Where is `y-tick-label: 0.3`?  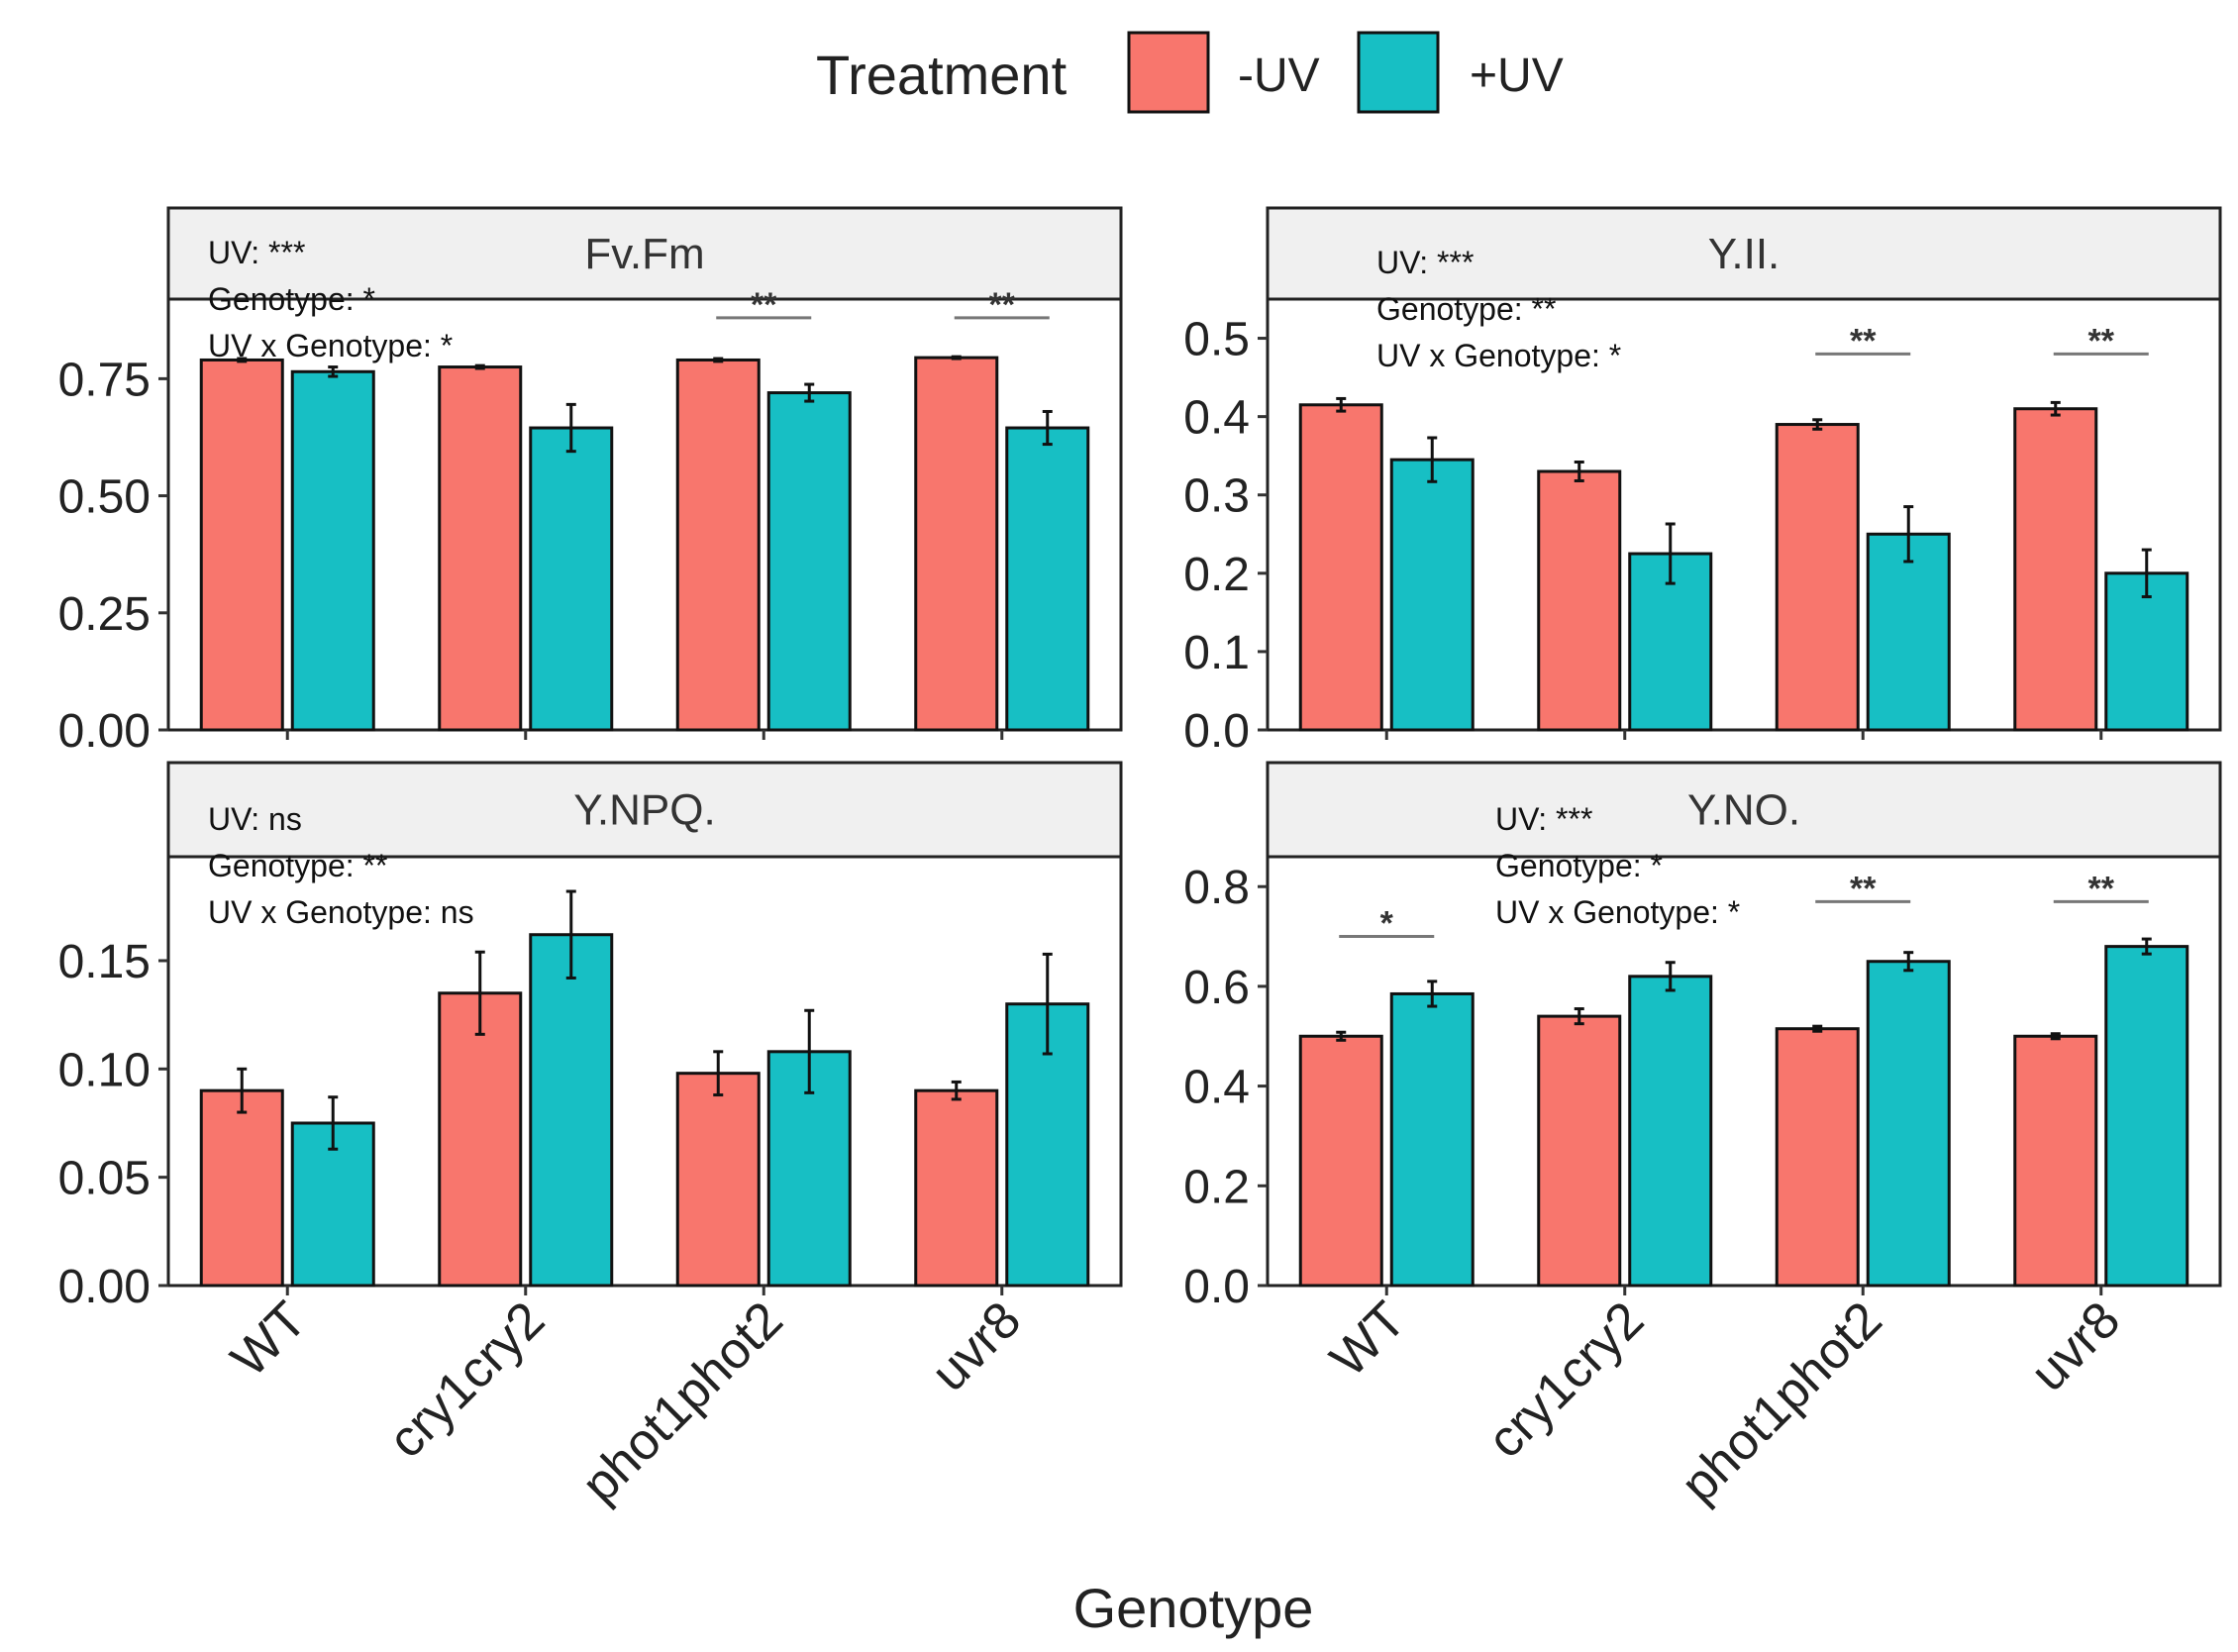 y-tick-label: 0.3 is located at coordinates (1217, 497).